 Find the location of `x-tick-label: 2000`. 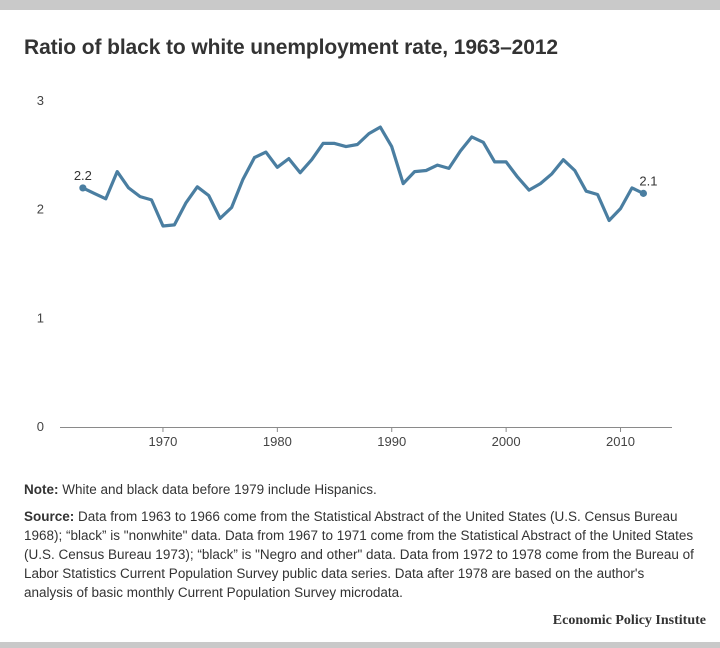

x-tick-label: 2000 is located at coordinates (506, 441).